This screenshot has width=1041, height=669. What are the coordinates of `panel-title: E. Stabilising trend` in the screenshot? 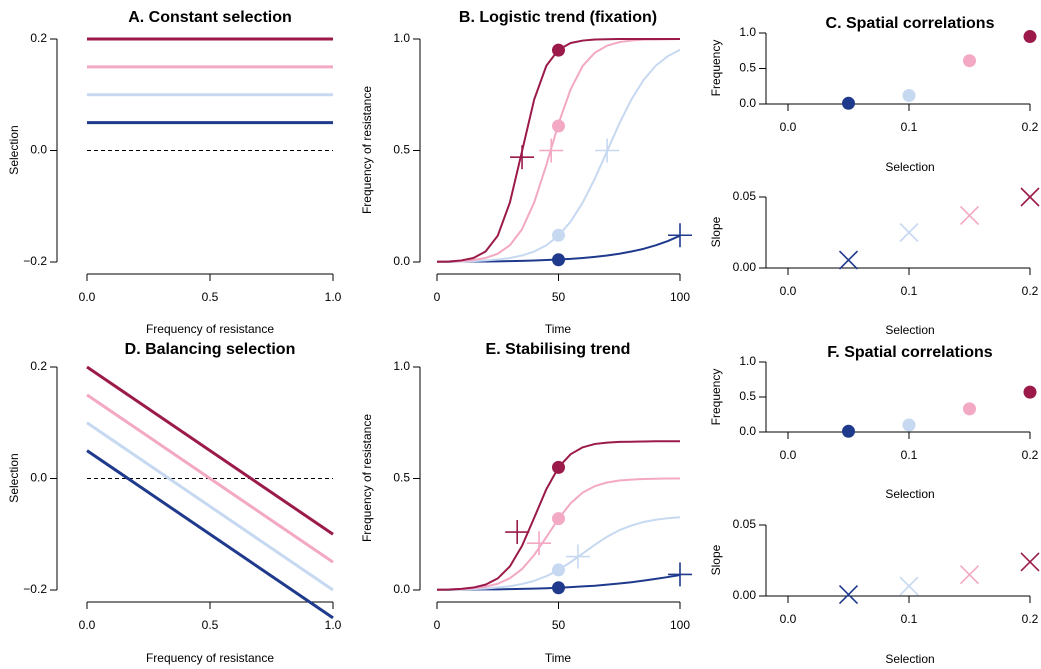 It's located at (558, 349).